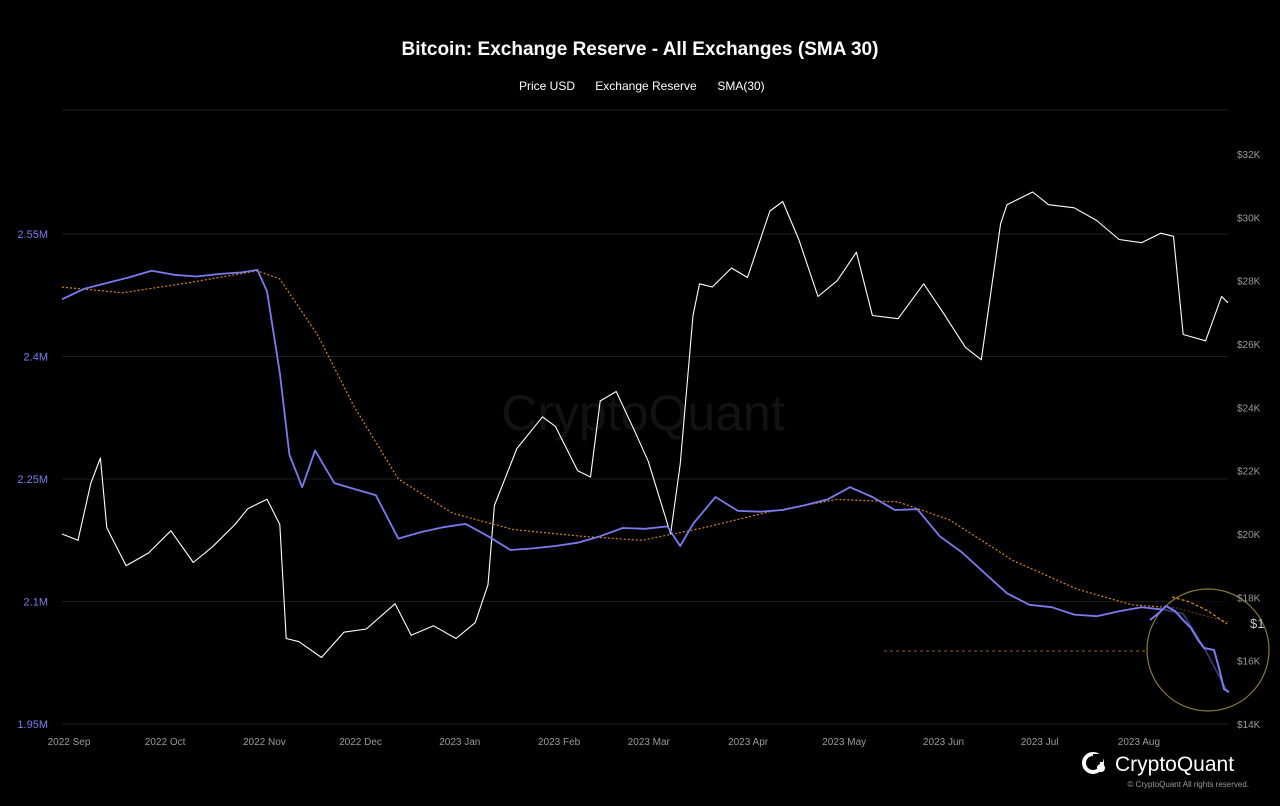  I want to click on y-left-tick-label: 2.25M, so click(32, 480).